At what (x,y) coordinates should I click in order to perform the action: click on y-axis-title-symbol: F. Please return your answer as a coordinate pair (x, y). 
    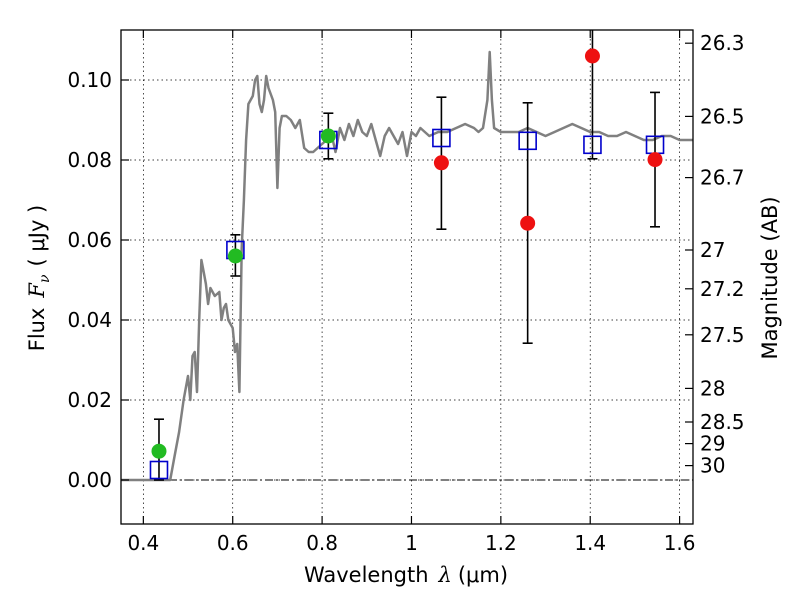
    Looking at the image, I should click on (37, 290).